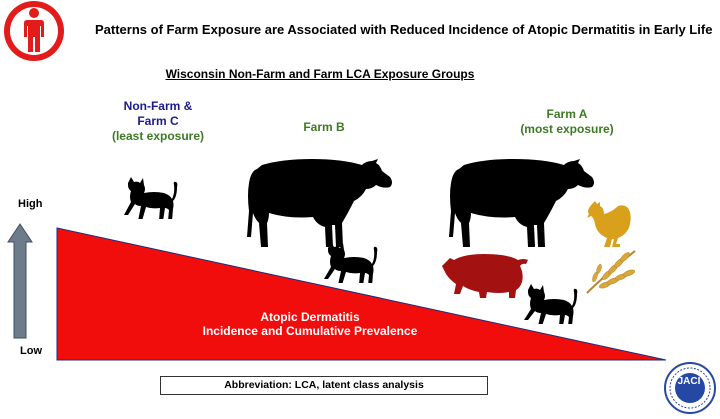 The height and width of the screenshot is (419, 720). What do you see at coordinates (20, 281) in the screenshot?
I see `up-arrow-icon` at bounding box center [20, 281].